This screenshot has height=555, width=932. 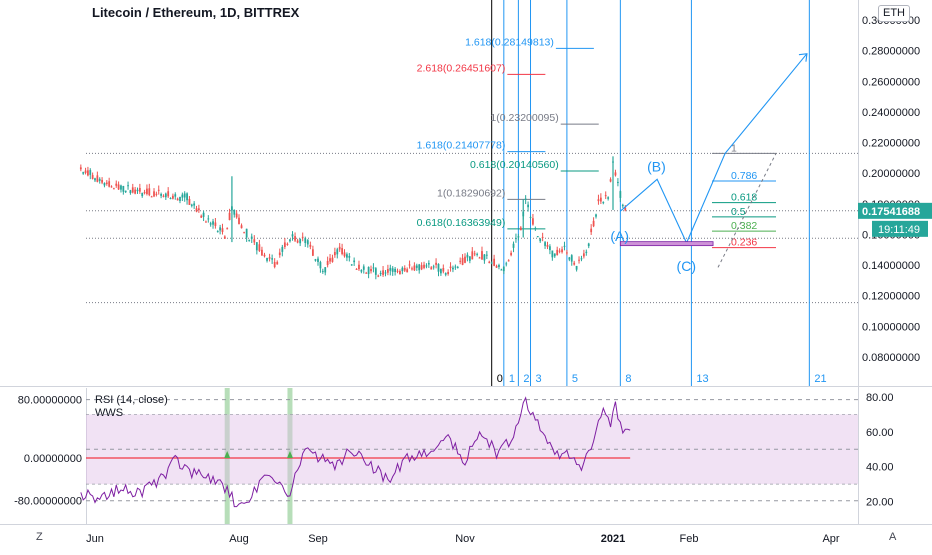 I want to click on rsi-right-tick-label-1: 60.00, so click(x=880, y=433).